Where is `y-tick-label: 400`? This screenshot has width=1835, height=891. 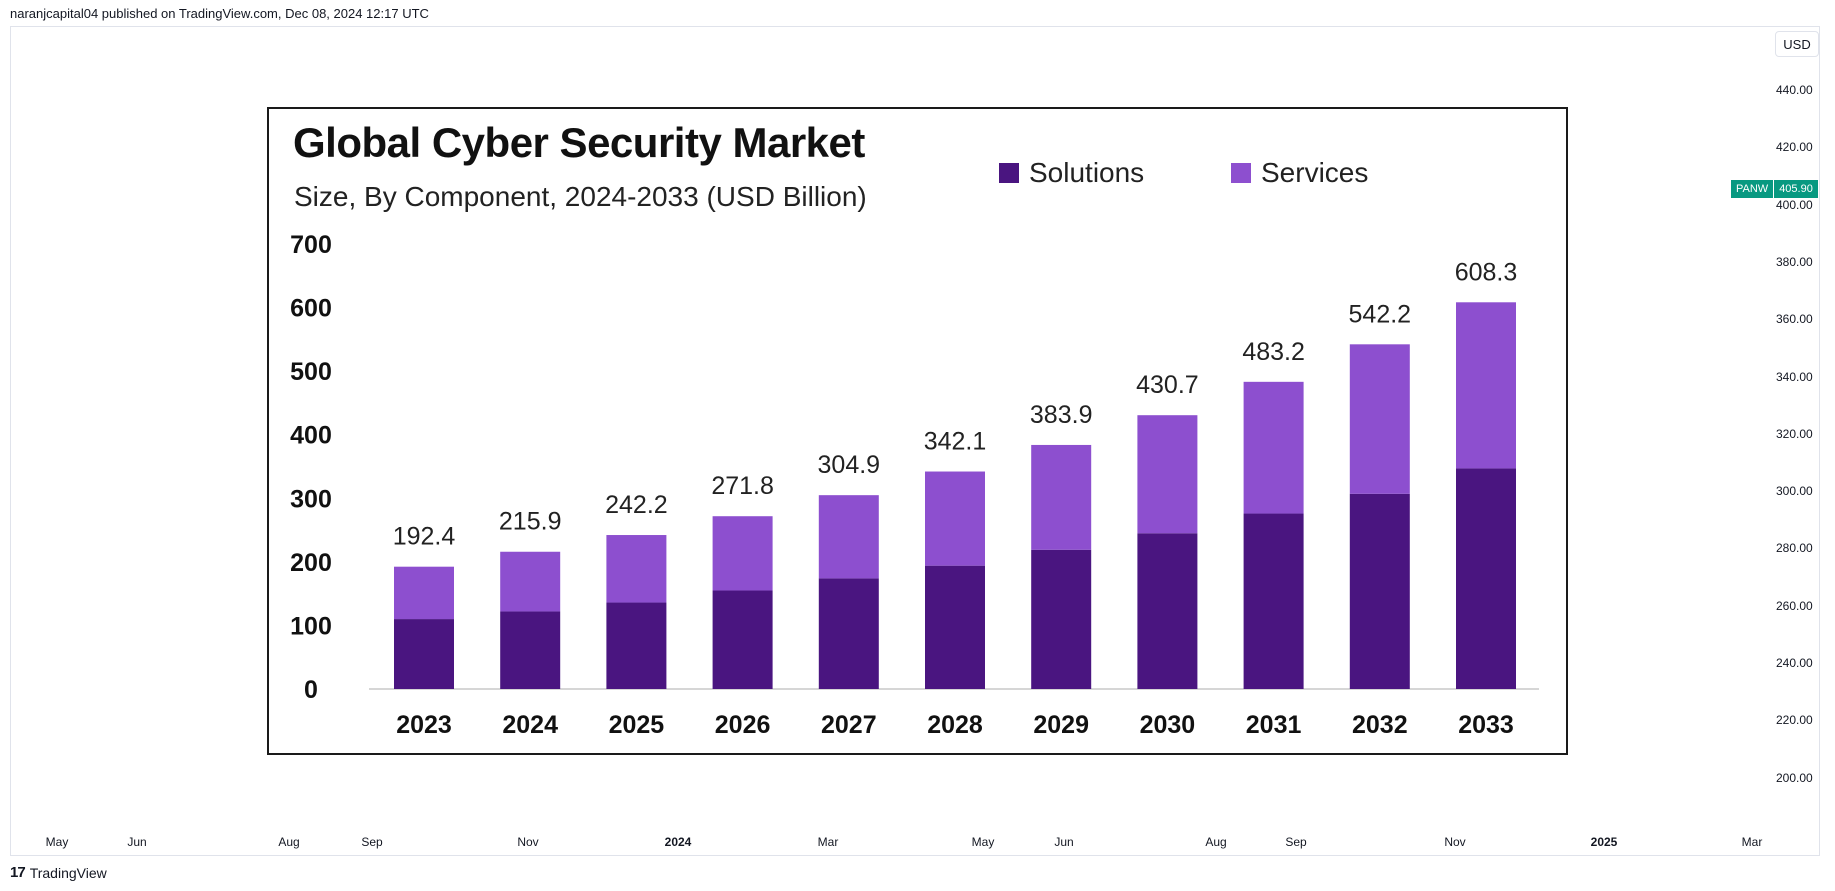
y-tick-label: 400 is located at coordinates (311, 436).